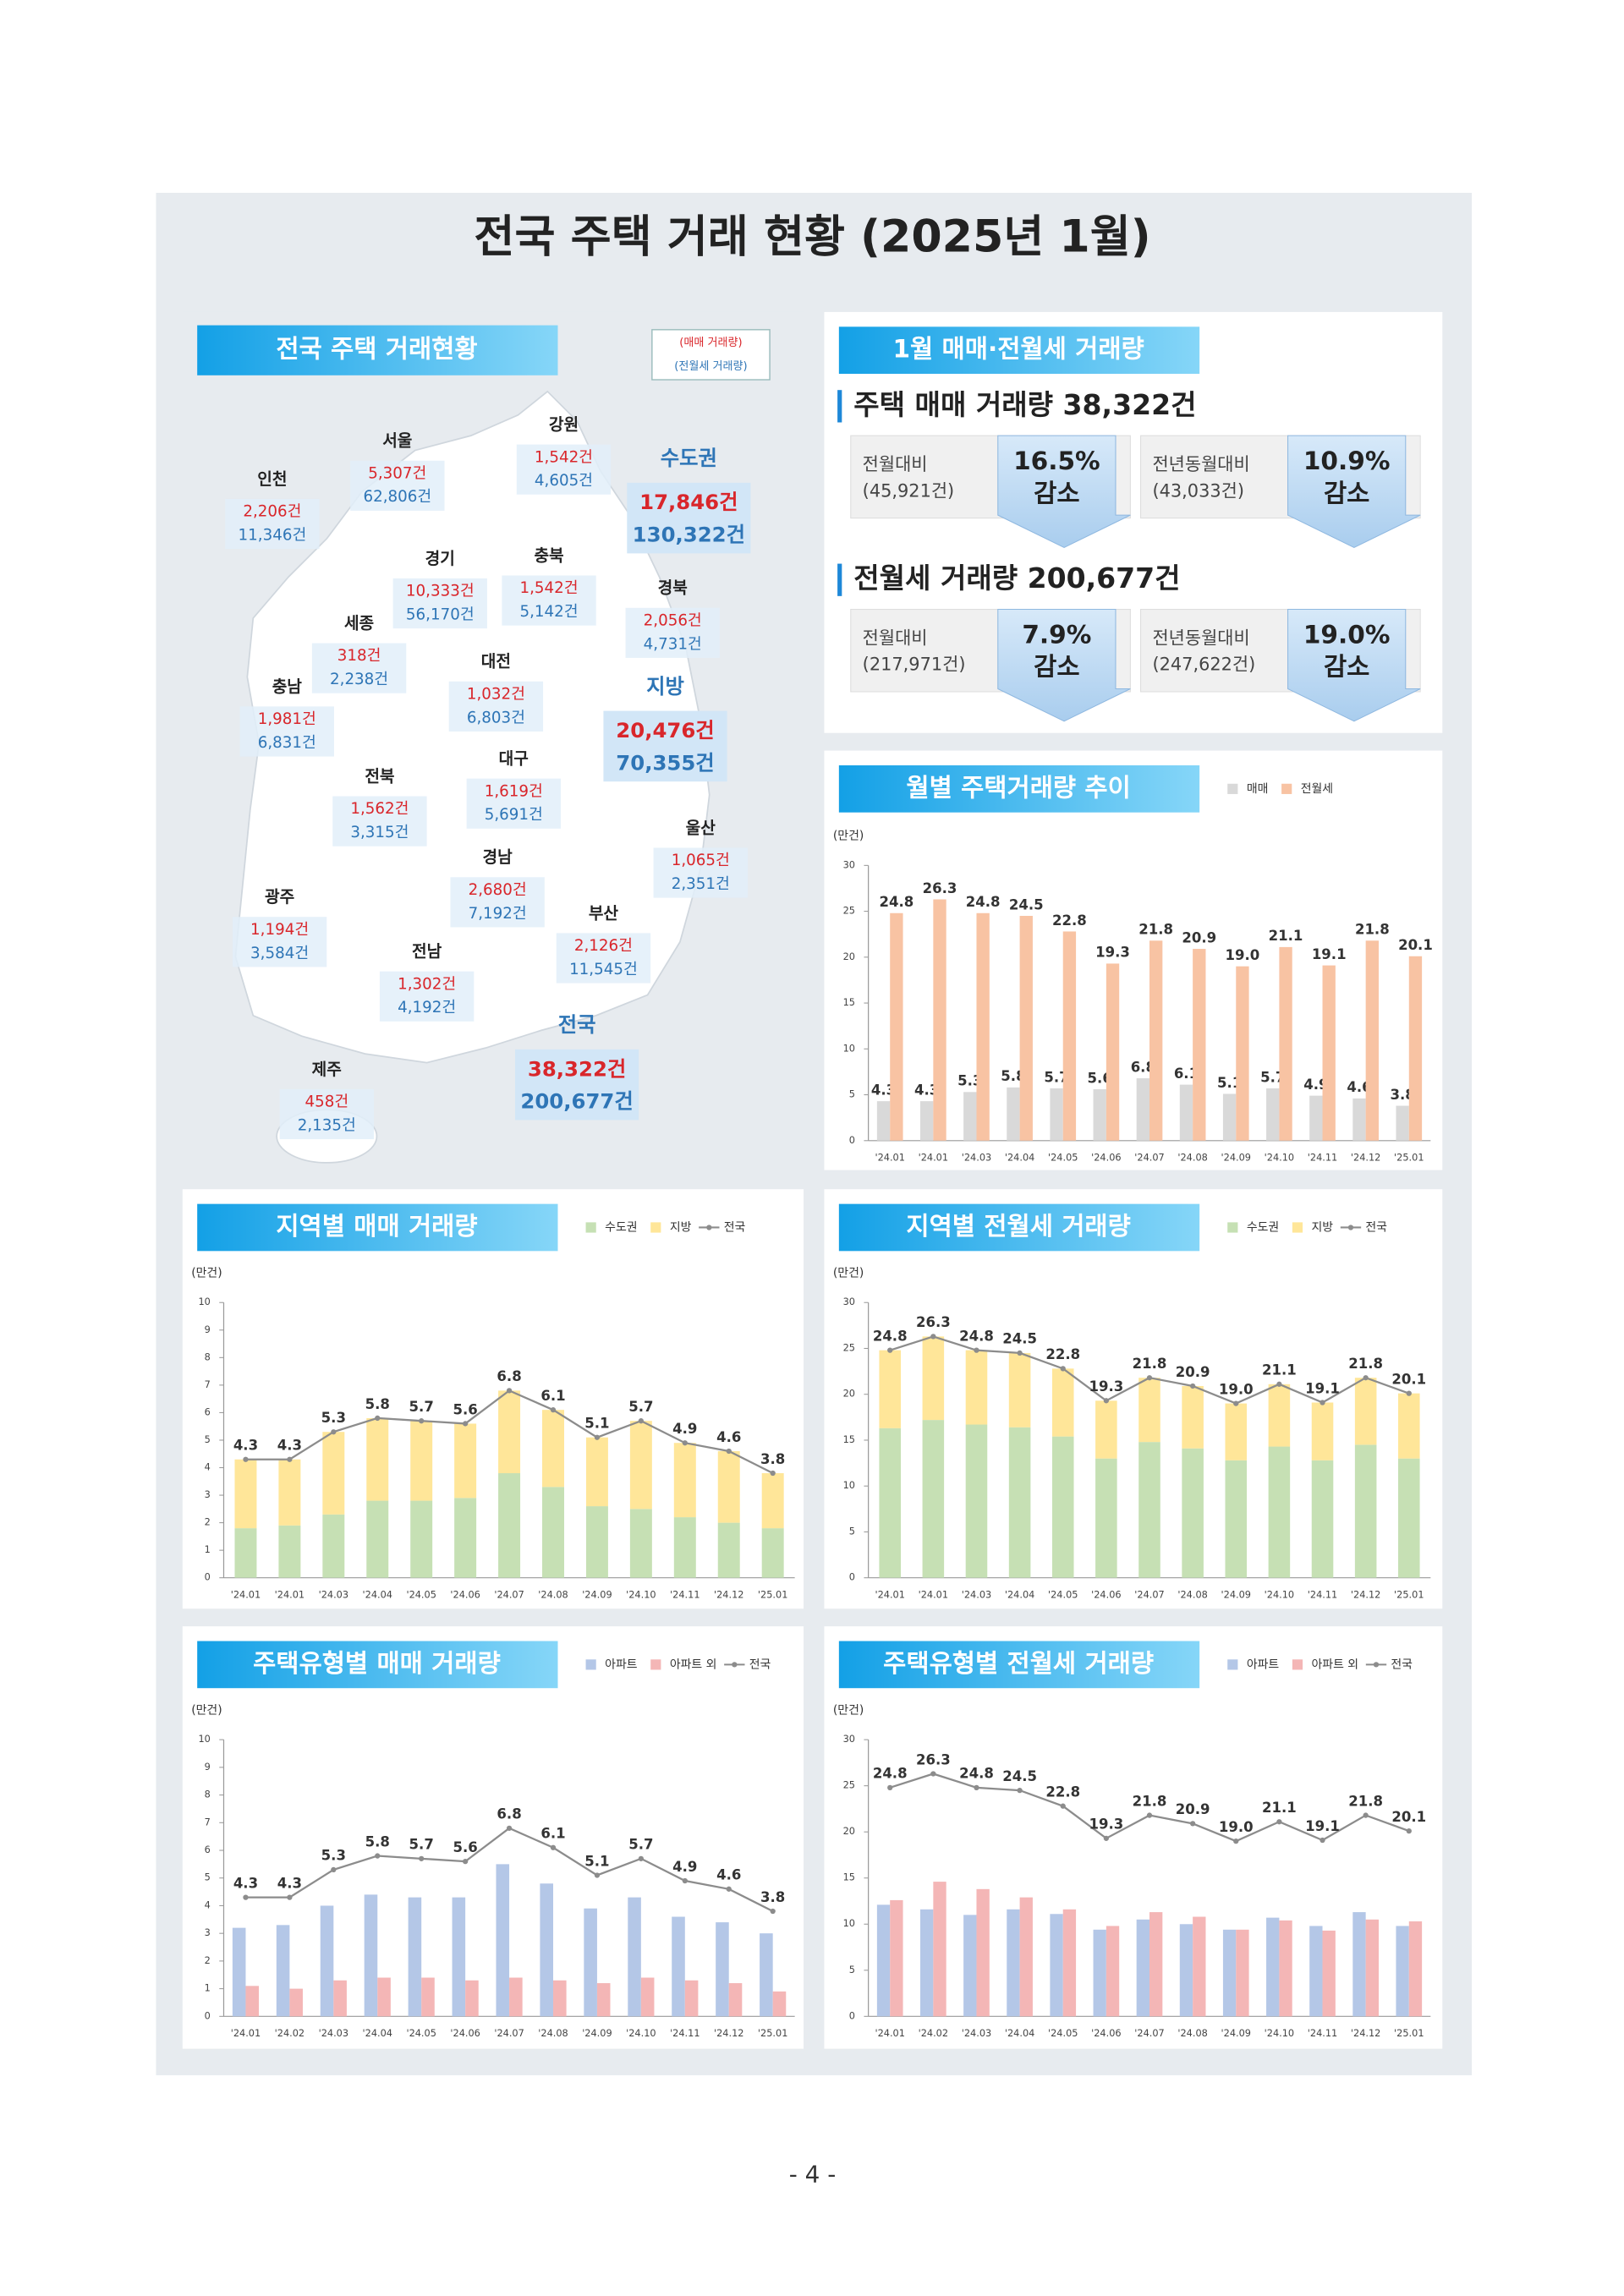 This screenshot has width=1624, height=2296. I want to click on y-tick-label: 30, so click(849, 1301).